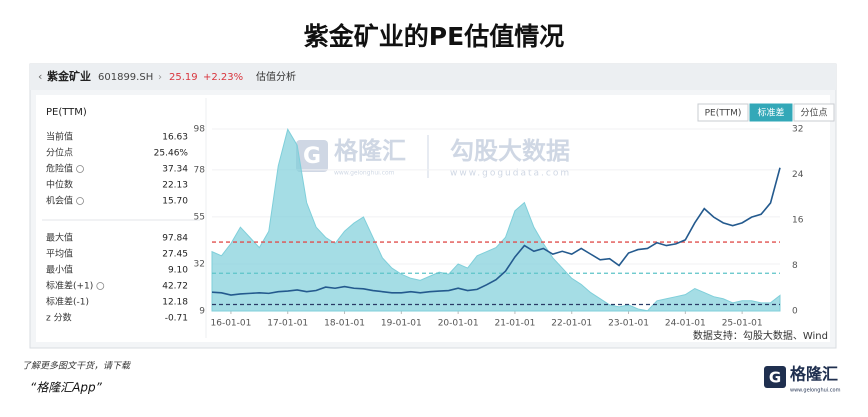  What do you see at coordinates (59, 137) in the screenshot?
I see `stat-label: 当前值` at bounding box center [59, 137].